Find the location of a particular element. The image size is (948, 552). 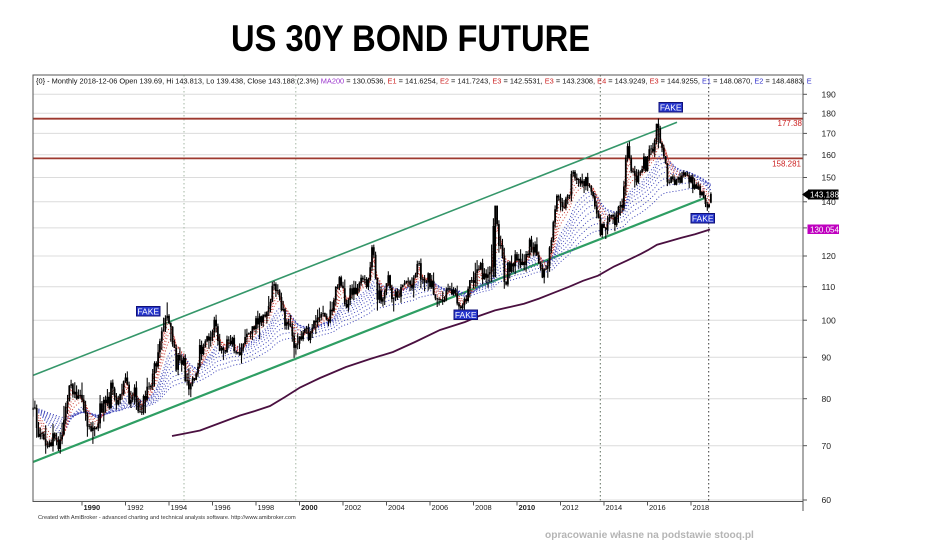

svg-text: 1992 is located at coordinates (135, 507).